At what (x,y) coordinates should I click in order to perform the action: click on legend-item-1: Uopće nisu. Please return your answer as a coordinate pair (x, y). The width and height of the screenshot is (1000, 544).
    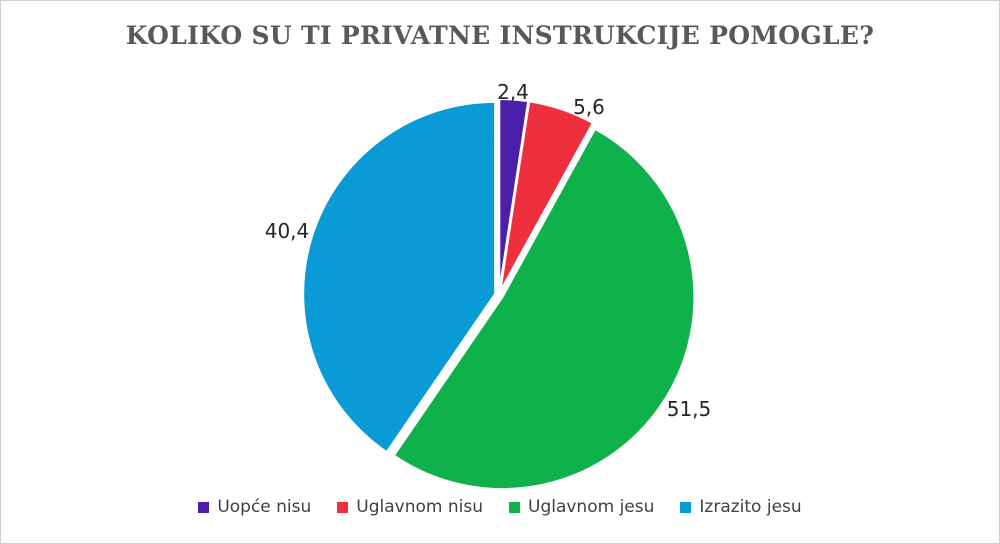
    Looking at the image, I should click on (254, 507).